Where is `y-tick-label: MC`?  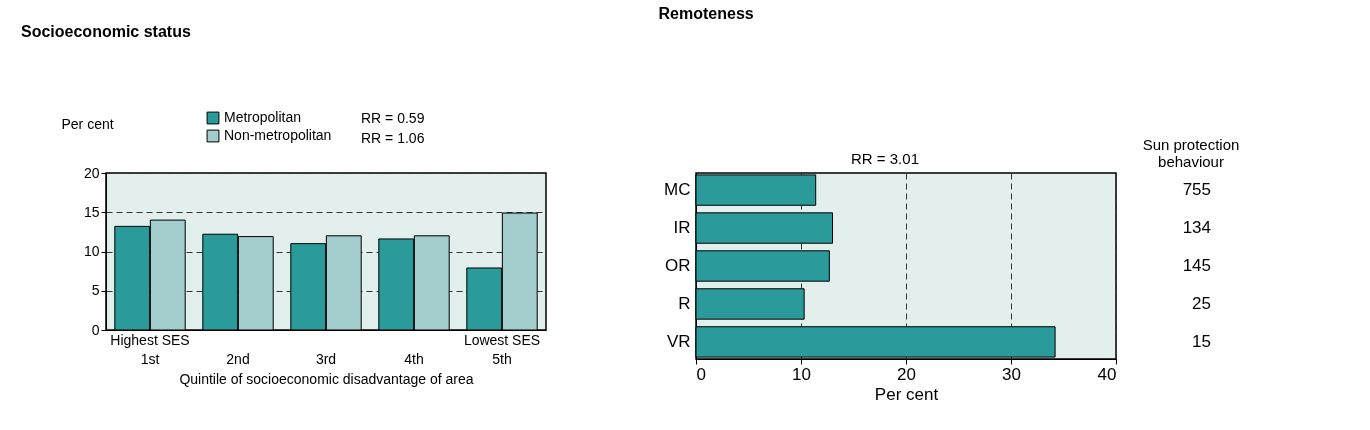
y-tick-label: MC is located at coordinates (677, 190).